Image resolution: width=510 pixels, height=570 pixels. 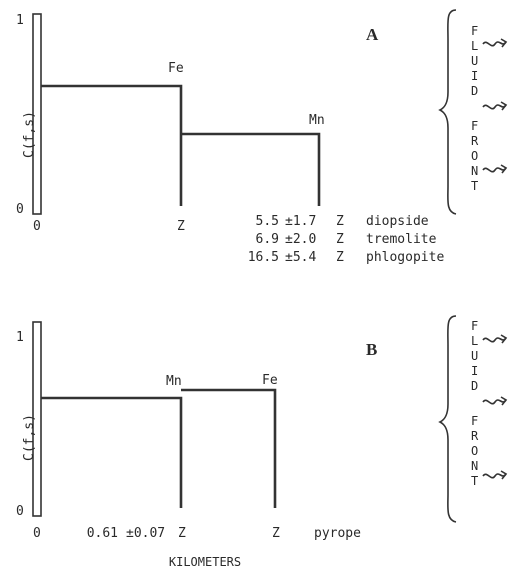 What do you see at coordinates (397, 221) in the screenshot?
I see `mineral-name: diopside` at bounding box center [397, 221].